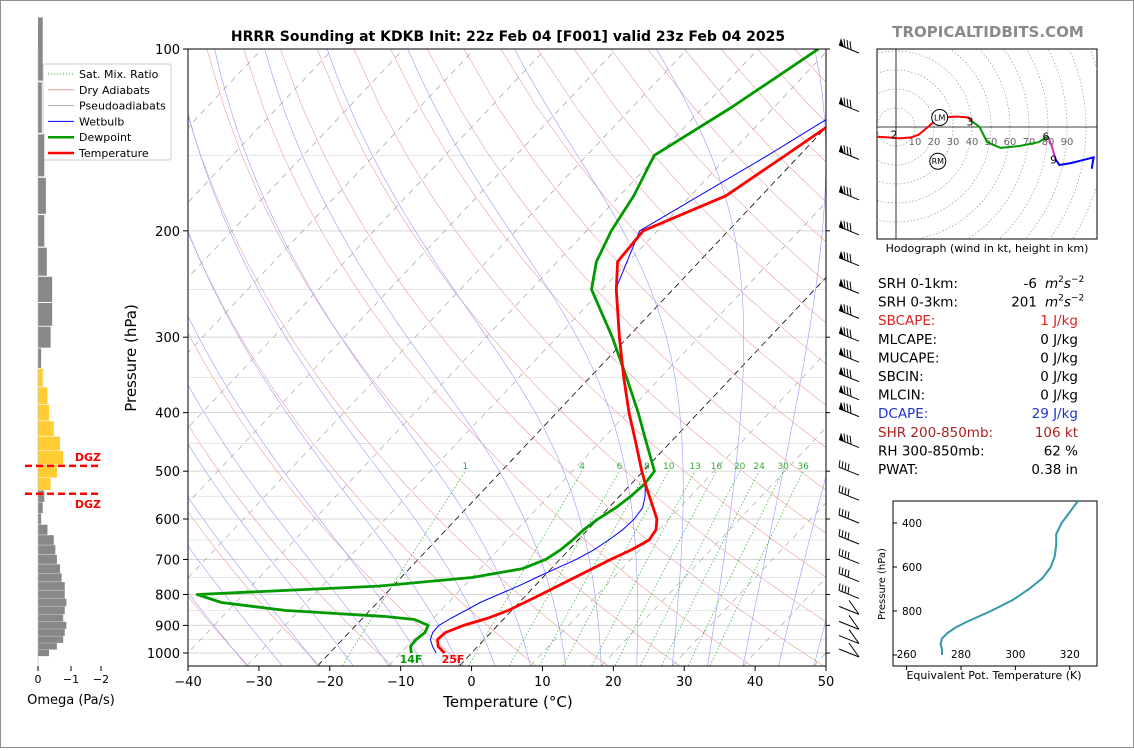 The image size is (1134, 751). What do you see at coordinates (907, 340) in the screenshot?
I see `parameter-label: MLCAPE:` at bounding box center [907, 340].